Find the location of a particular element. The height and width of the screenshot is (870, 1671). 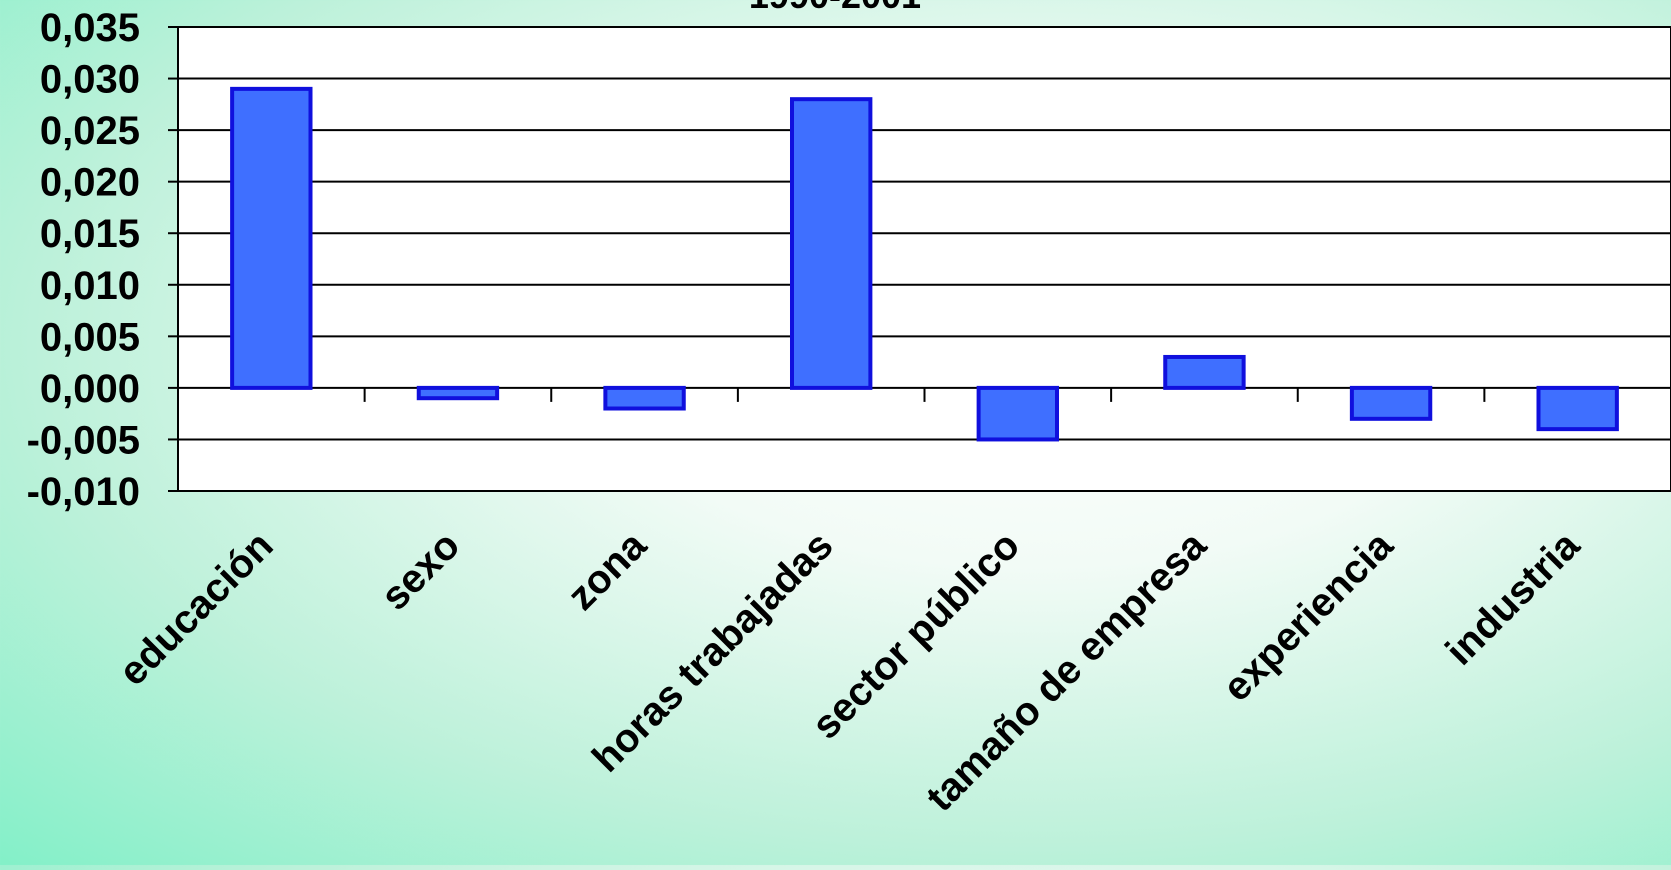

x-category-label: industria is located at coordinates (1513, 598).